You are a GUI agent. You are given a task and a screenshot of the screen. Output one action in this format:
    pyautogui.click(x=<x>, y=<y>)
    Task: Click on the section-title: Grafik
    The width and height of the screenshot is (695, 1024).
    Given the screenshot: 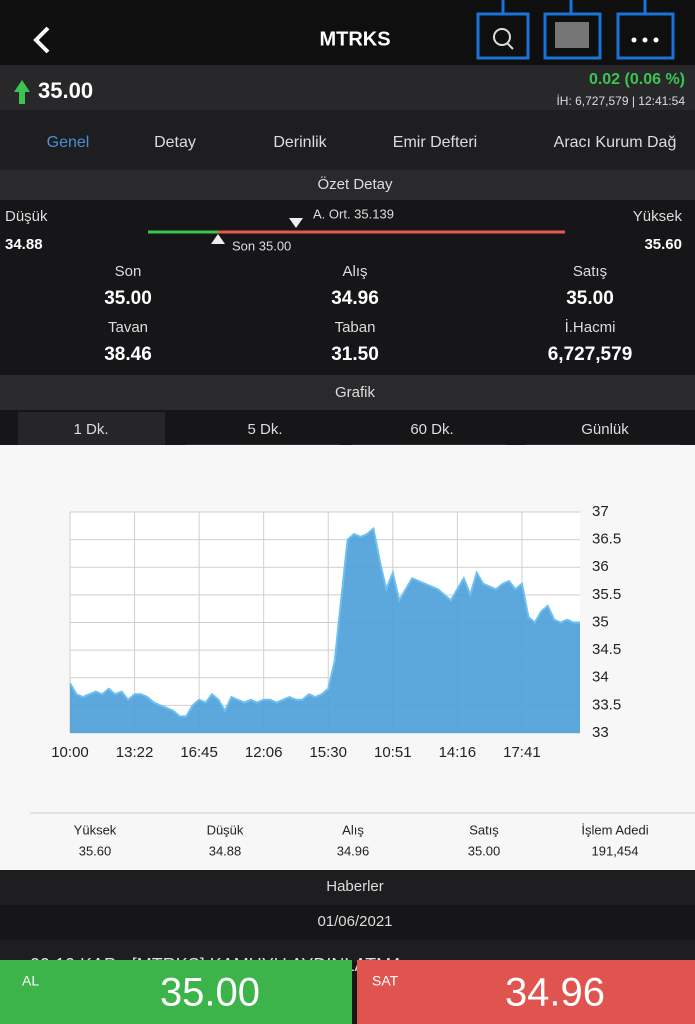 What is the action you would take?
    pyautogui.click(x=355, y=392)
    